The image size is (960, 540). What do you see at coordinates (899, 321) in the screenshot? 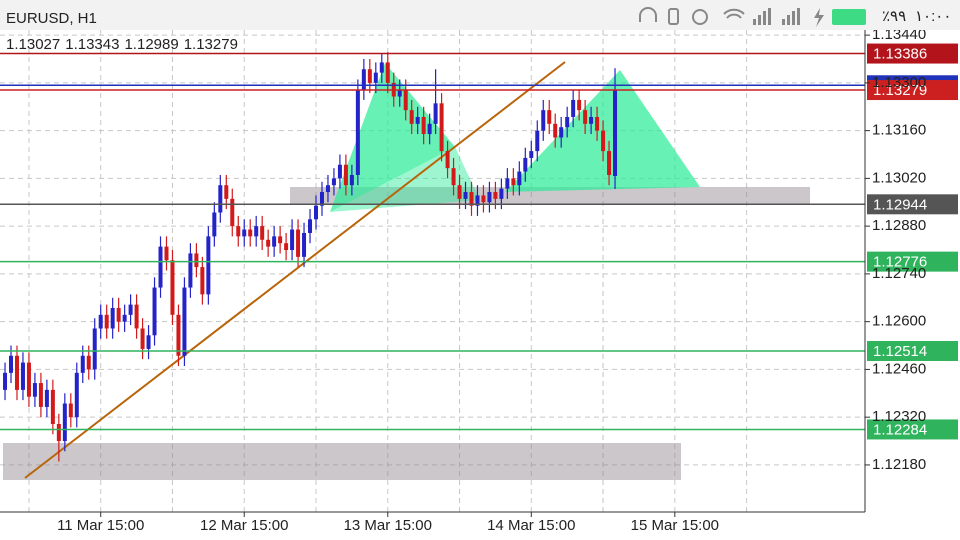
I see `y-tick-label: 1.12600` at bounding box center [899, 321].